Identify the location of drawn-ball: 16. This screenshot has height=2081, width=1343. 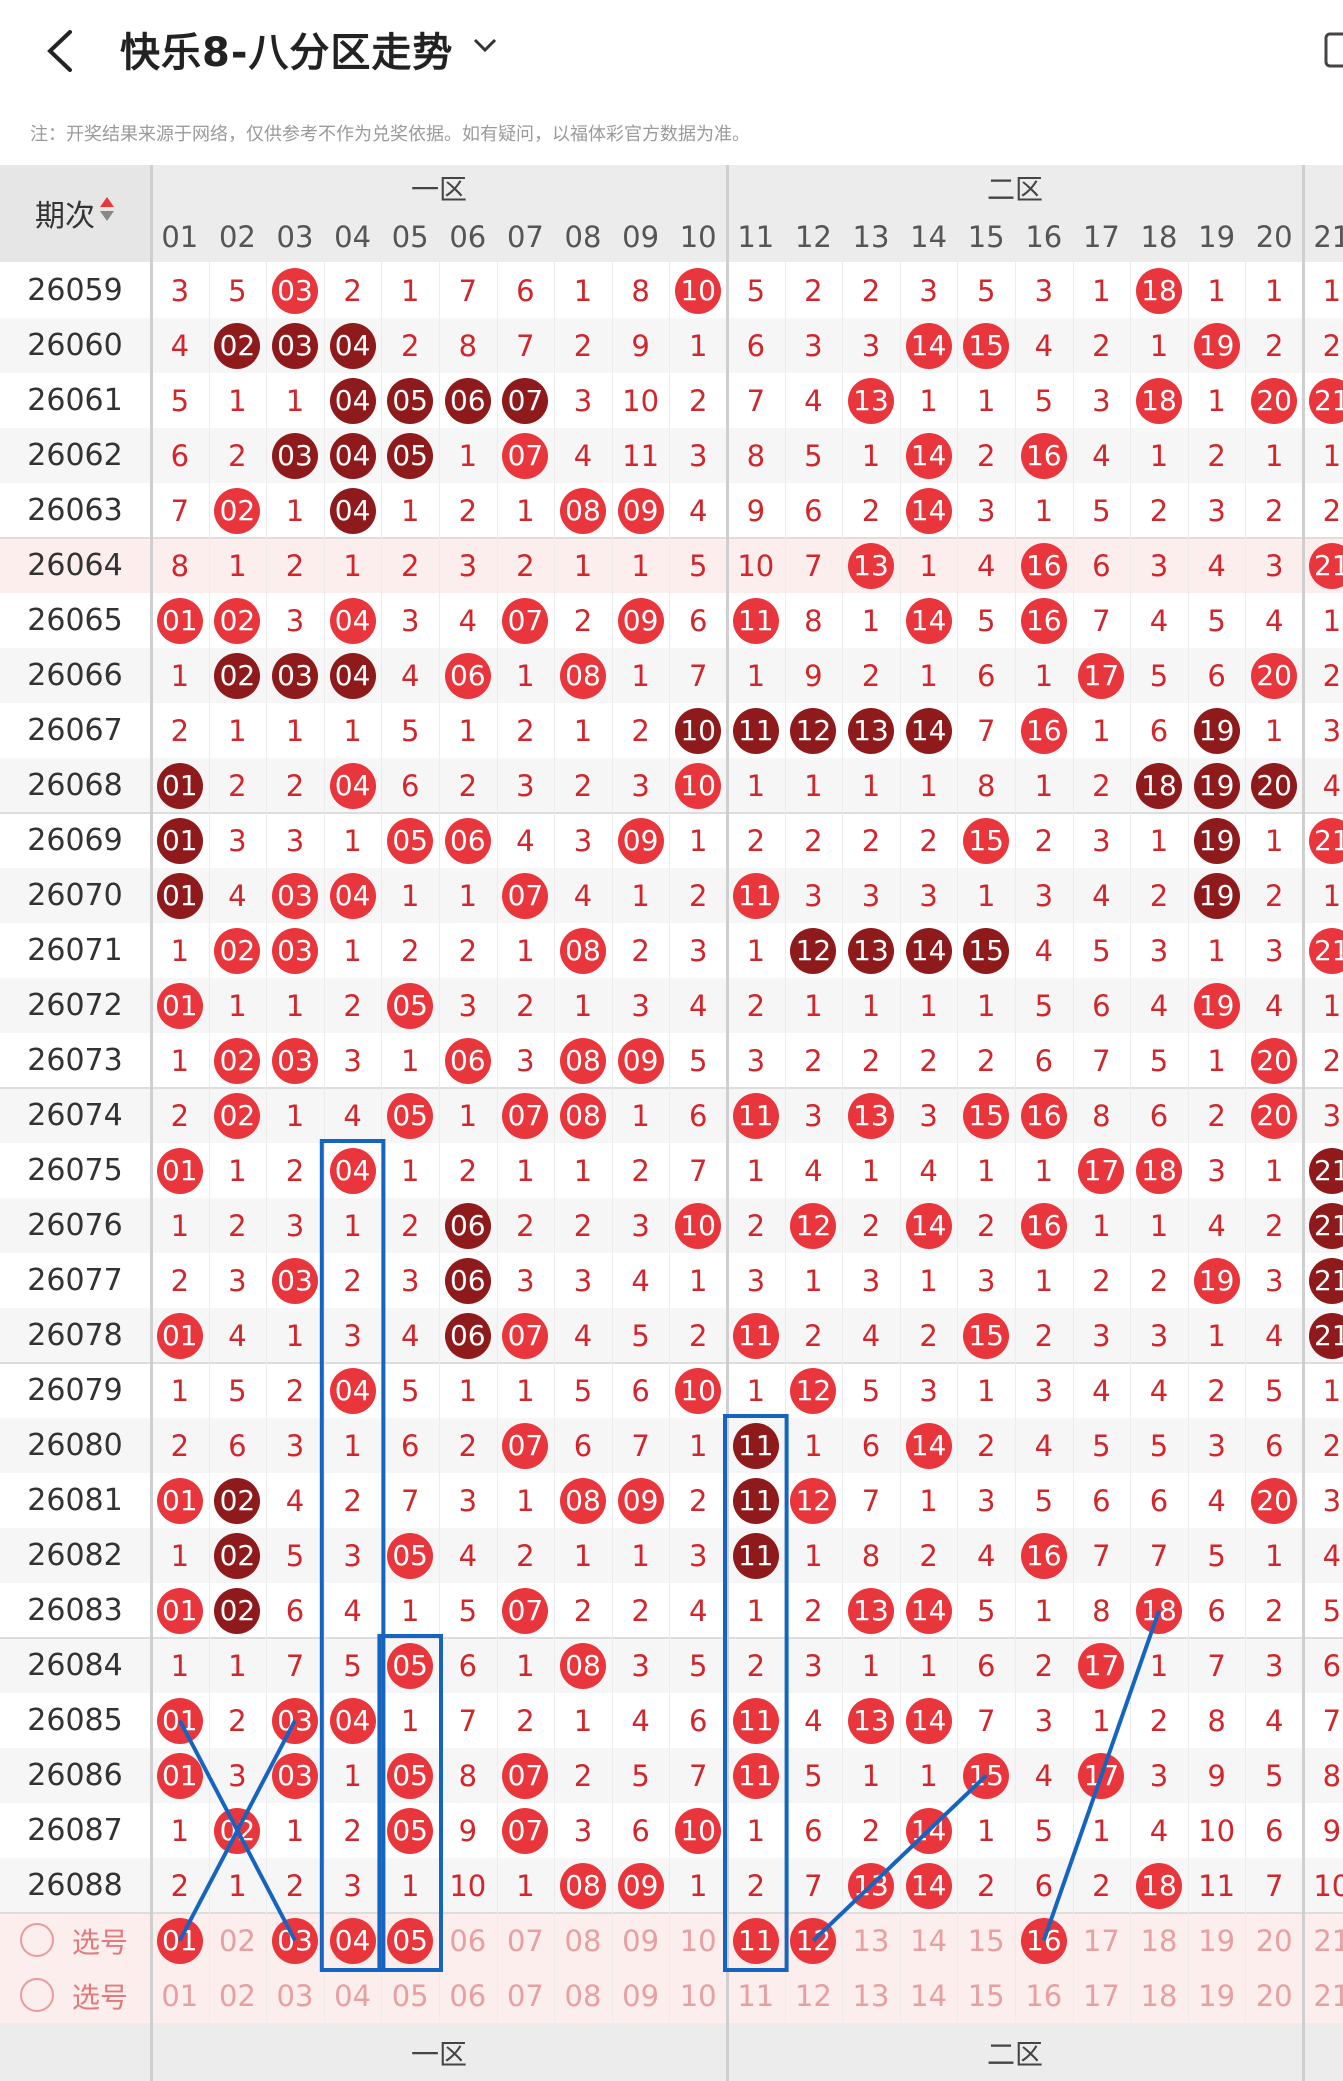
(1043, 565).